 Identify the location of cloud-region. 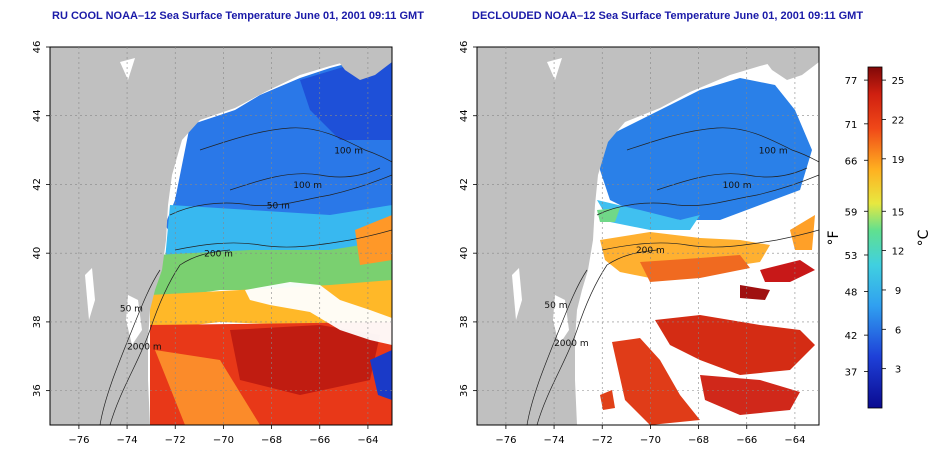
(318, 313).